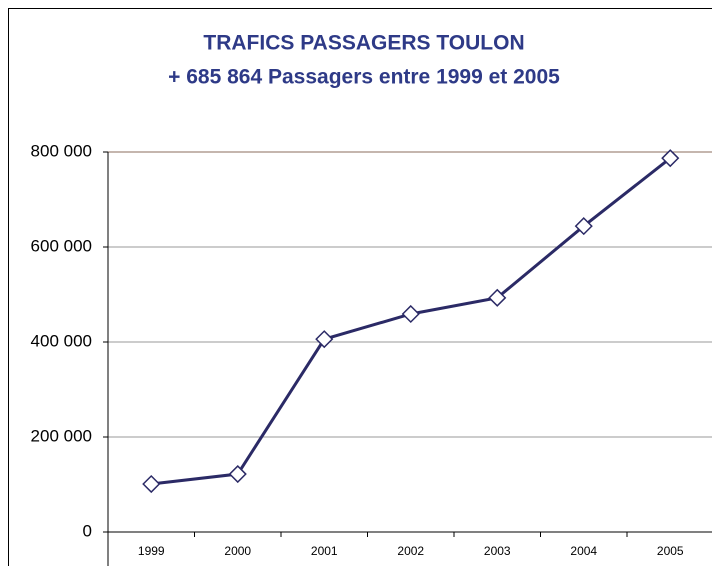 Image resolution: width=712 pixels, height=566 pixels. Describe the element at coordinates (61, 340) in the screenshot. I see `y-tick-label: 400 000` at that location.